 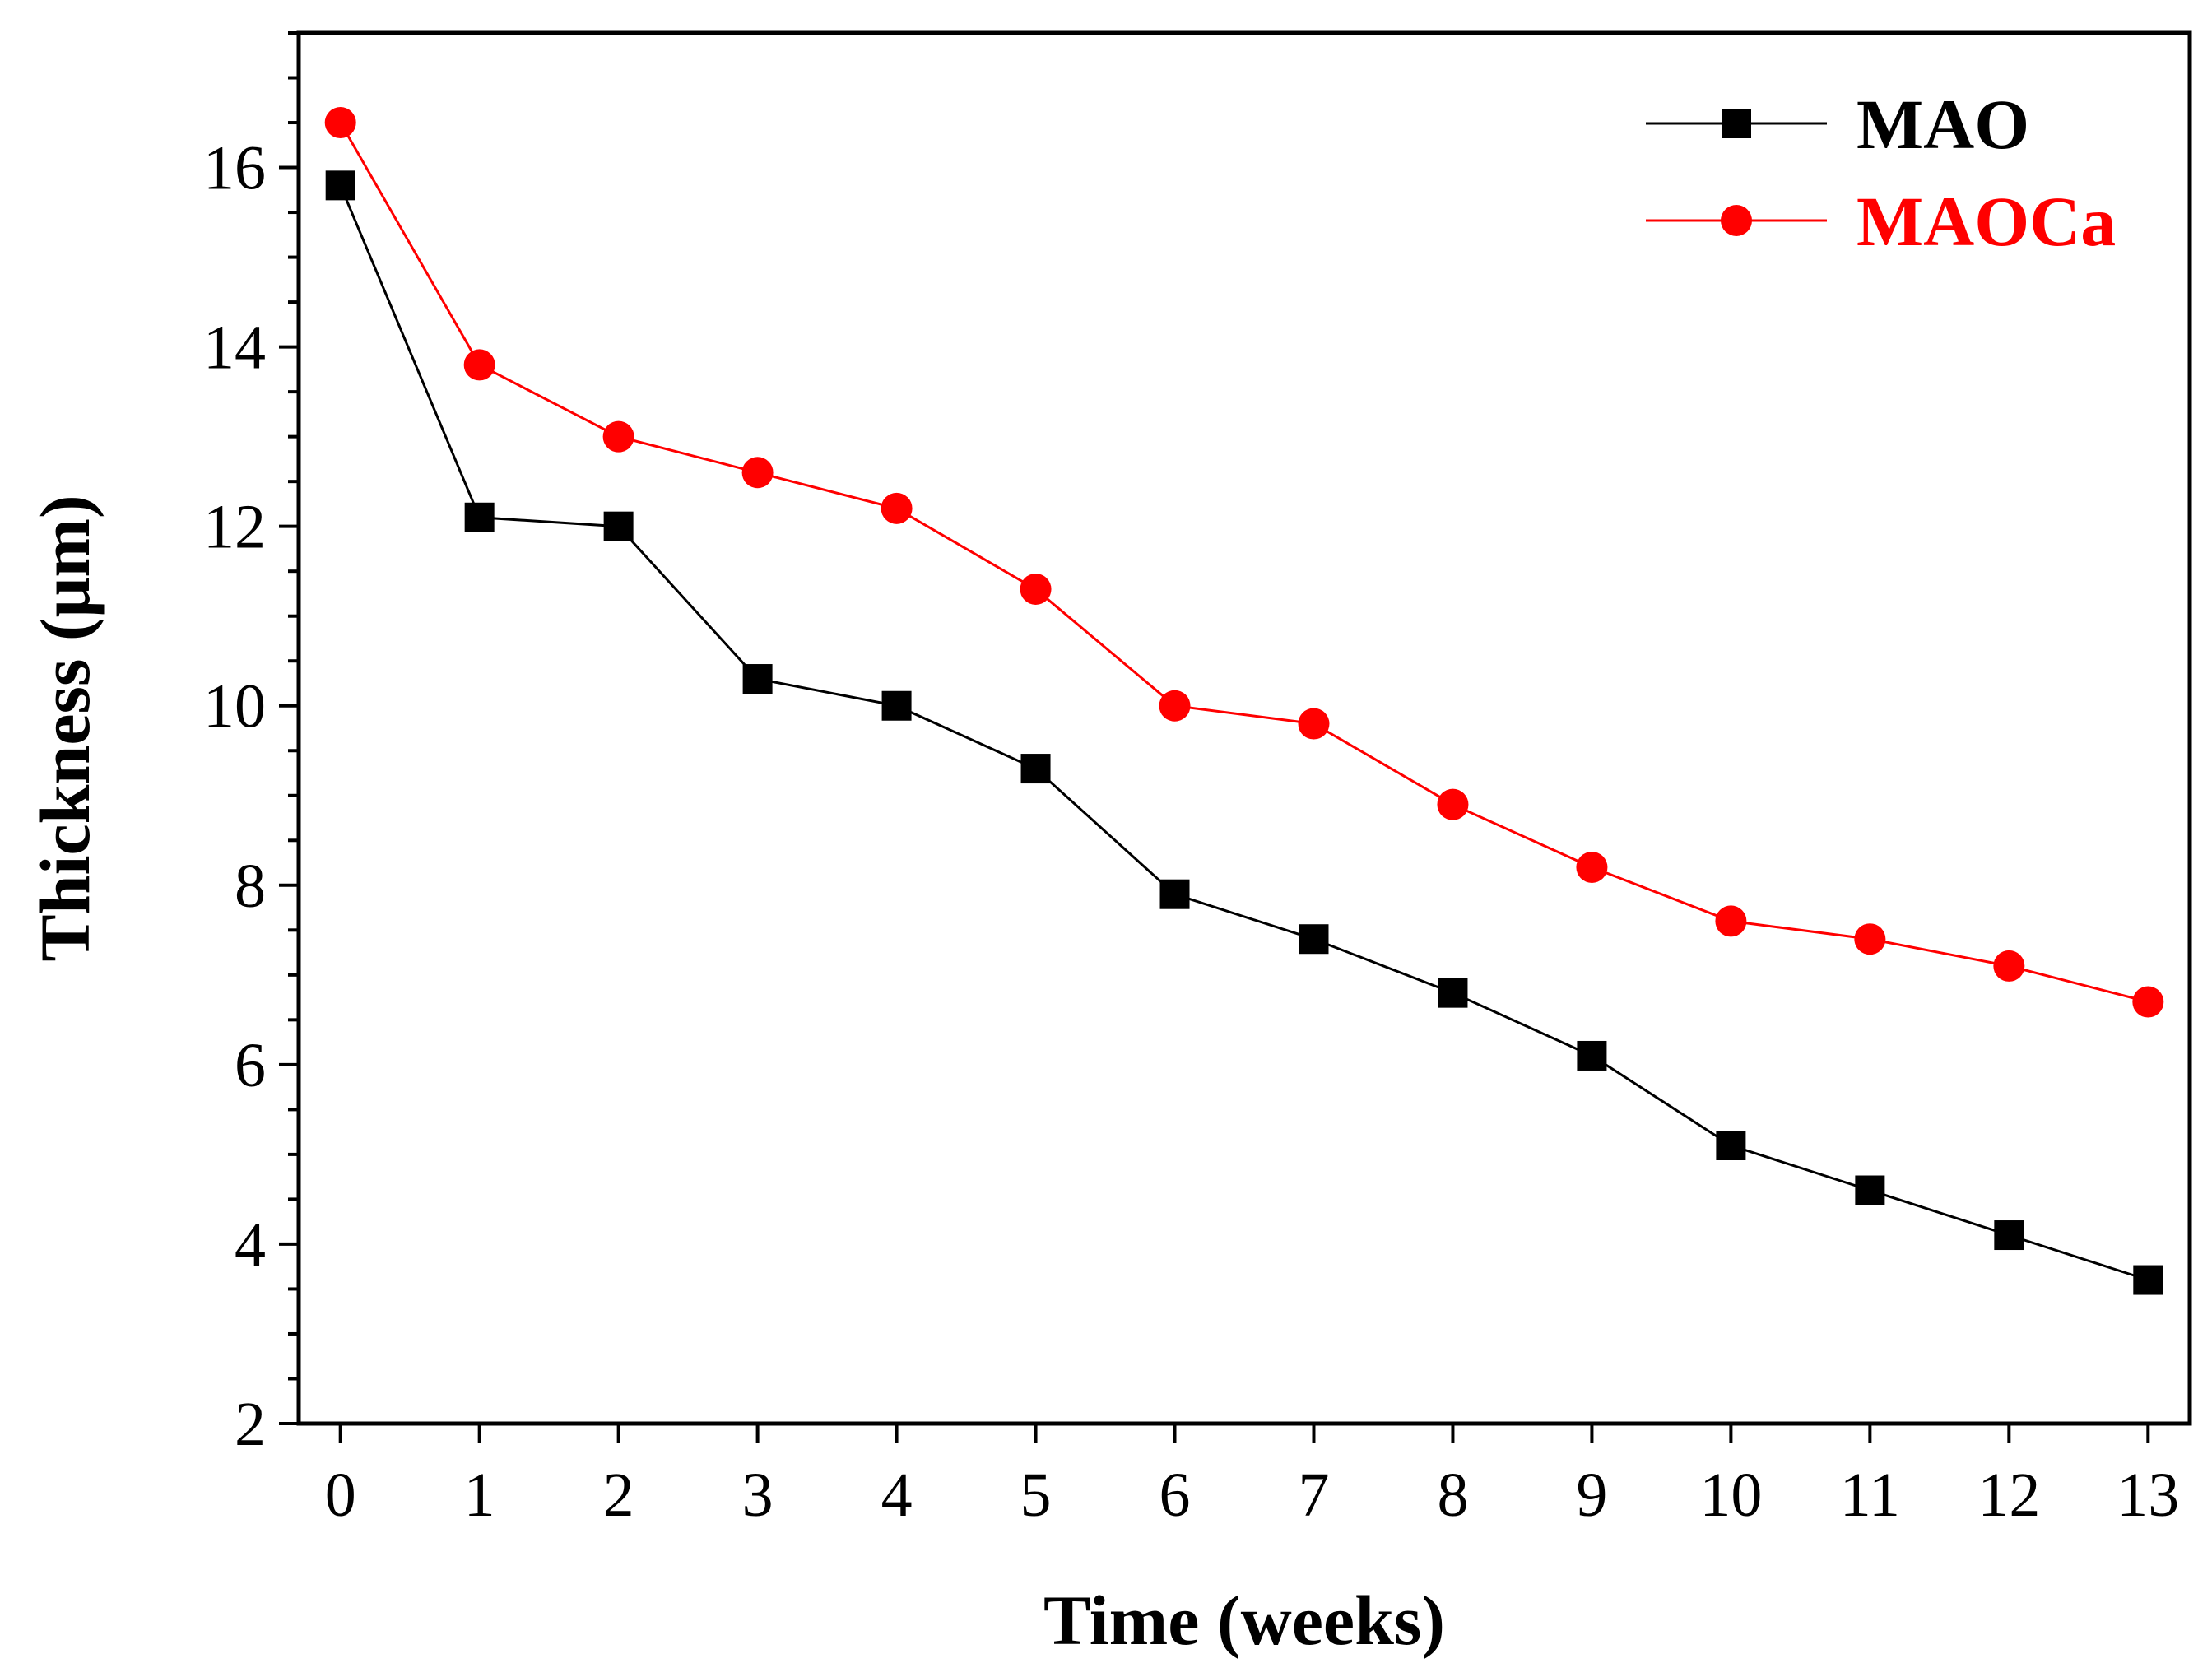 I want to click on x-axis: 0 1 2 3 4 5 6 7 8 9 10 11 12 13, so click(x=1252, y=1477).